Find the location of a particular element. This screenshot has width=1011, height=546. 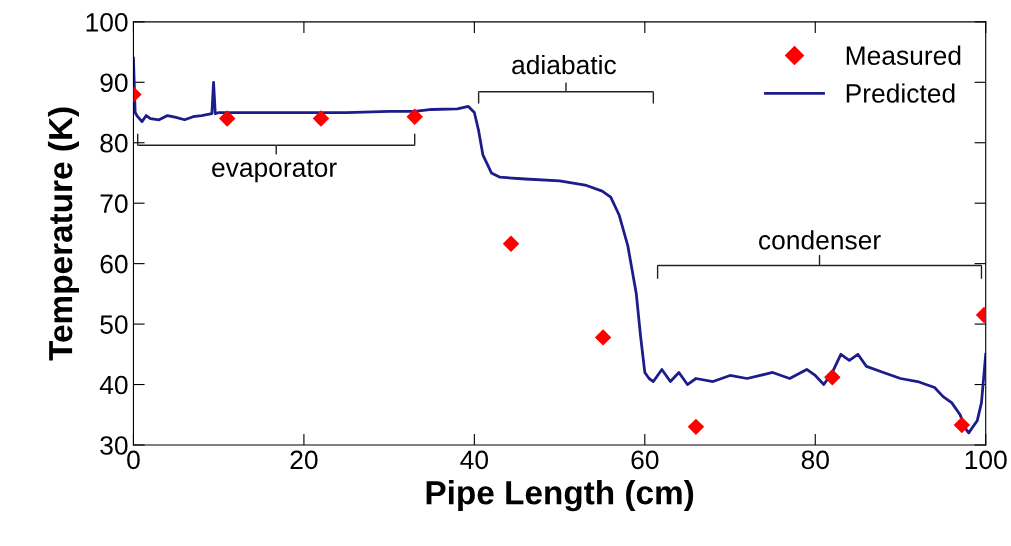

y-tick-label: 90 is located at coordinates (114, 83).